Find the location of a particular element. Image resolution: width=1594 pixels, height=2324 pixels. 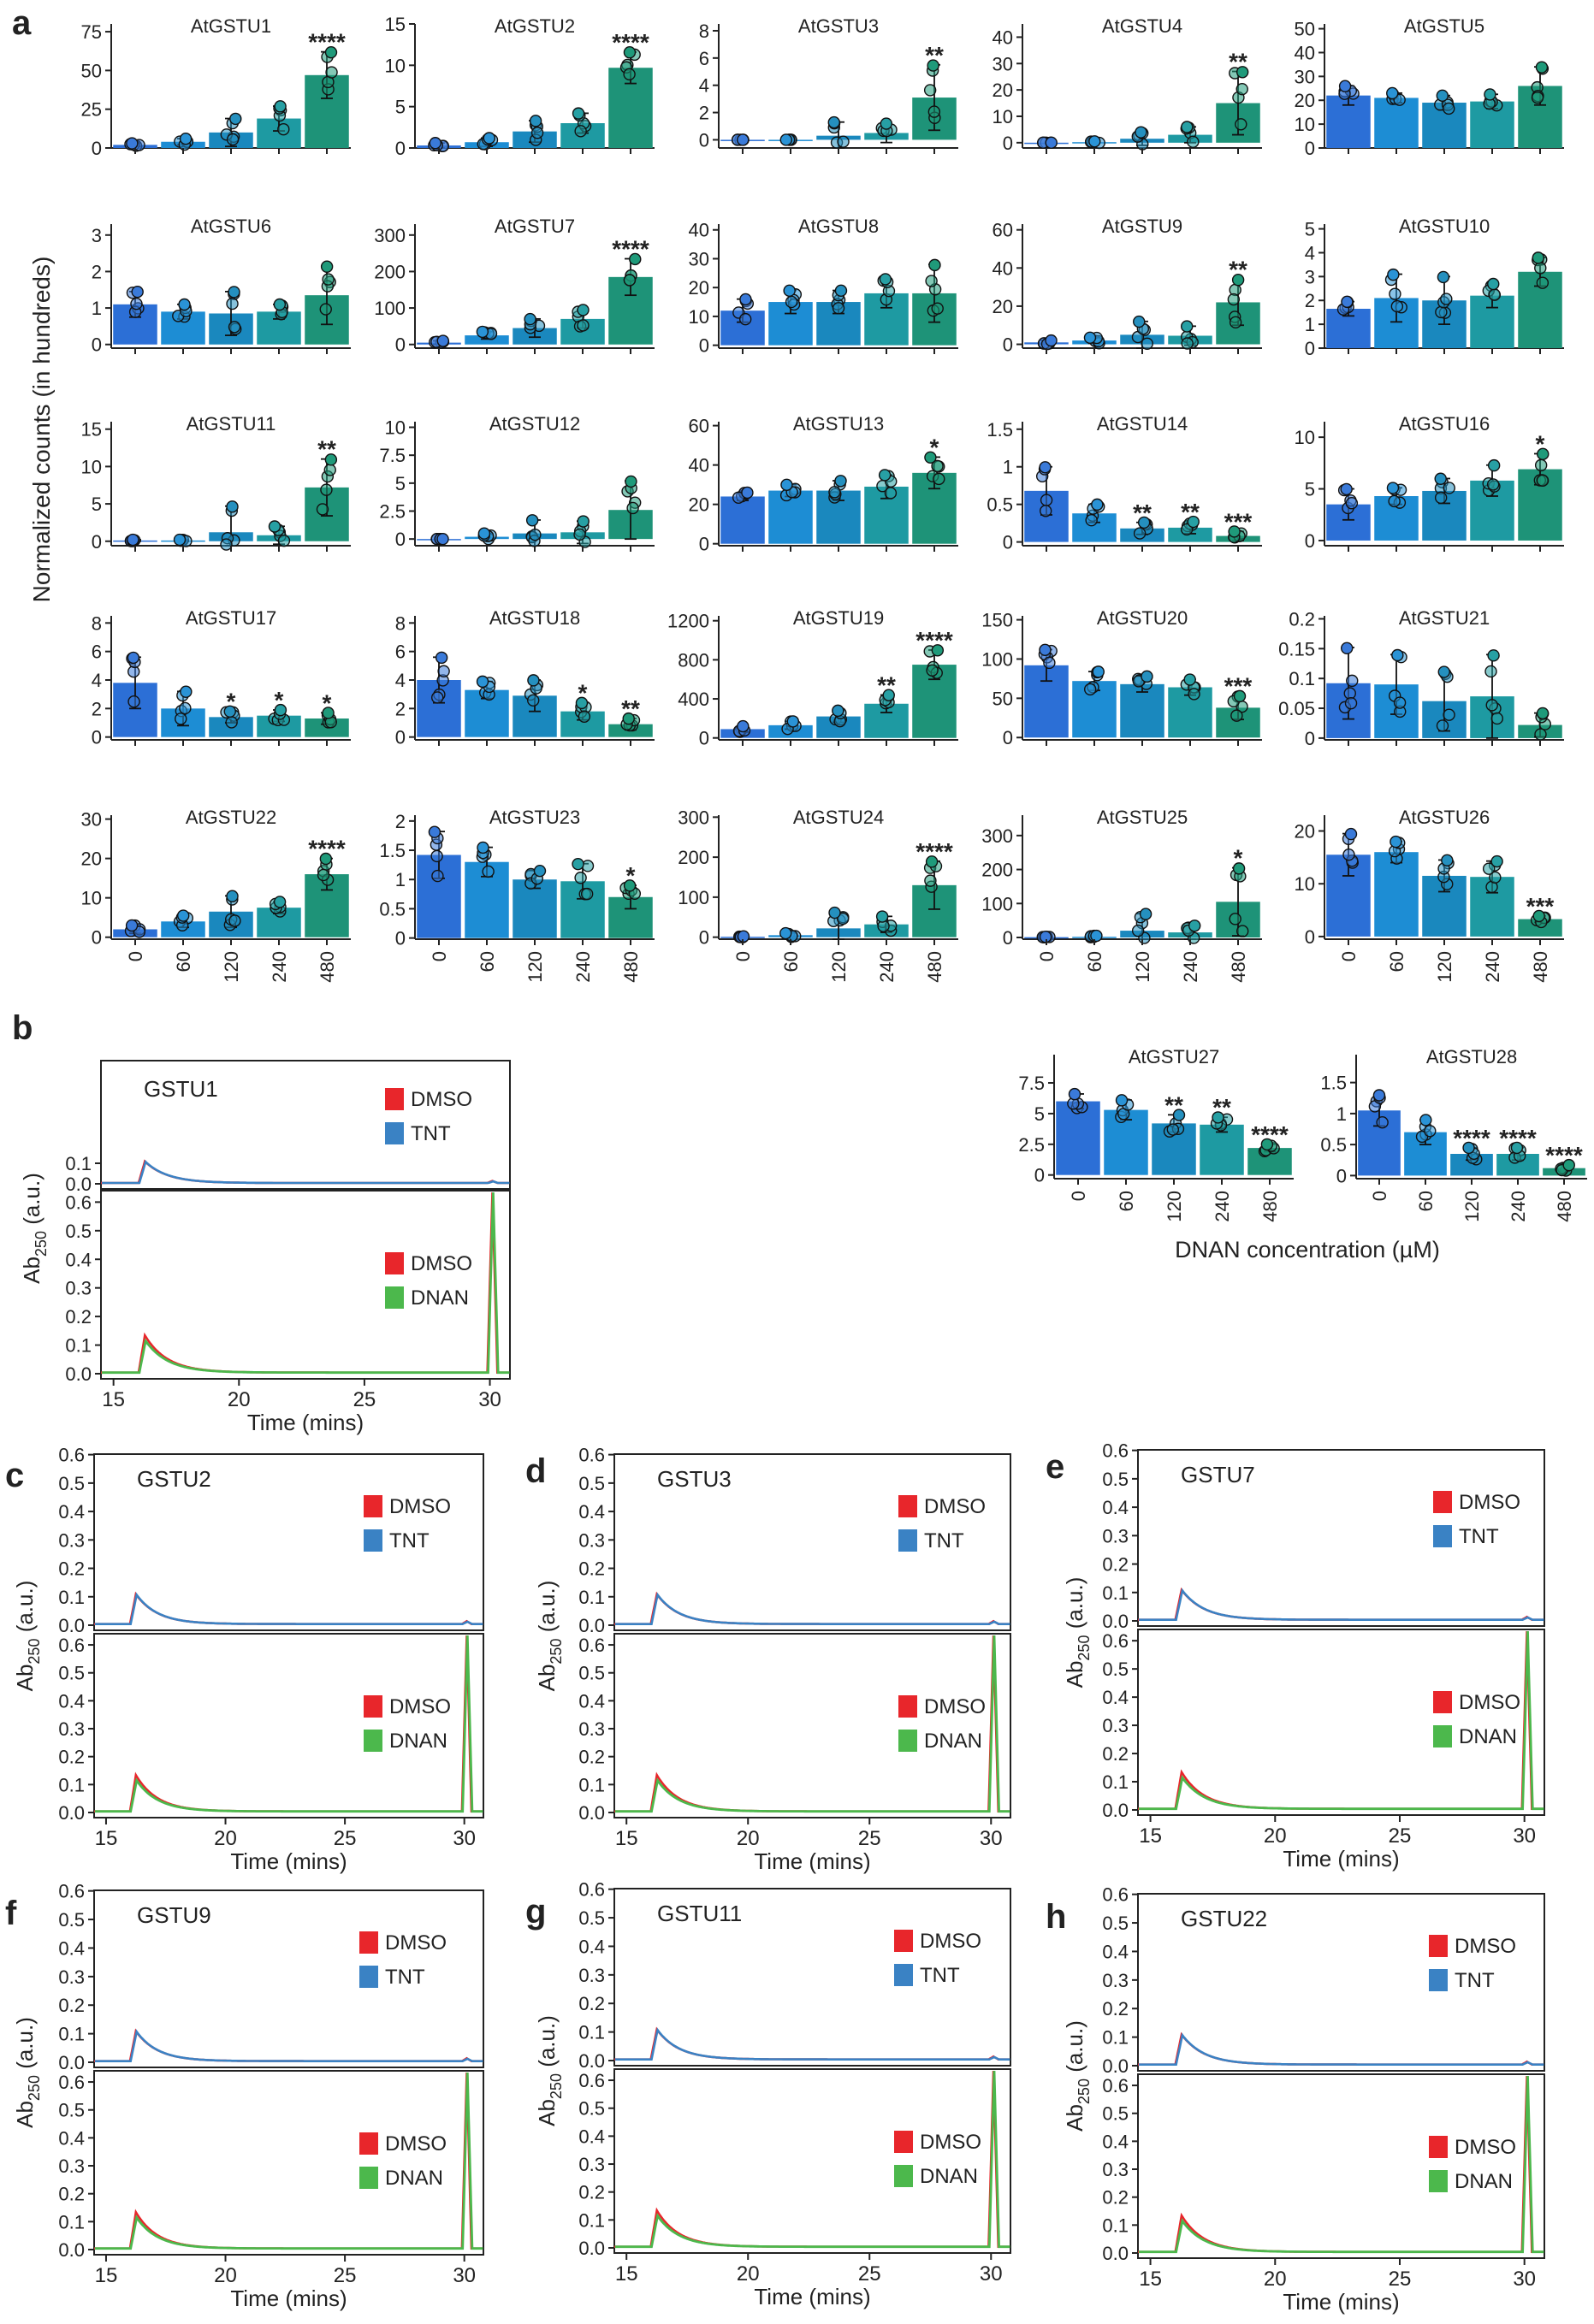

bar-chart-atgstu9: 0 20 40 60 AtGSTU9 ** is located at coordinates (1127, 286).